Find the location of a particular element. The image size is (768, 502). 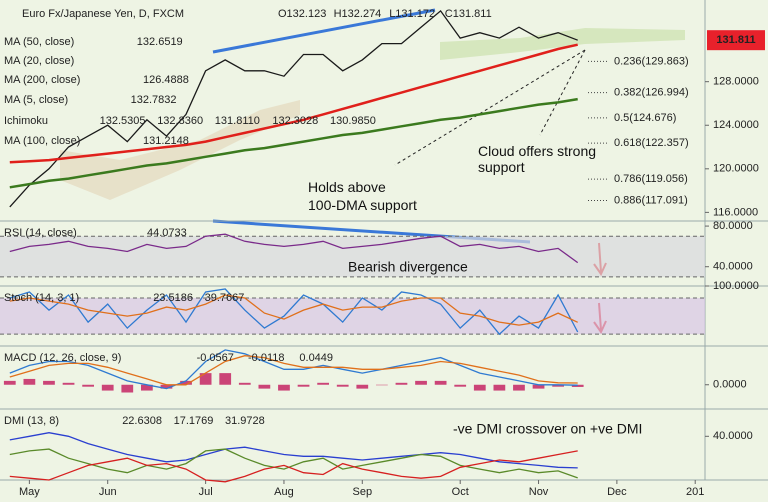

ohlc-value: L131.172 is located at coordinates (412, 14).